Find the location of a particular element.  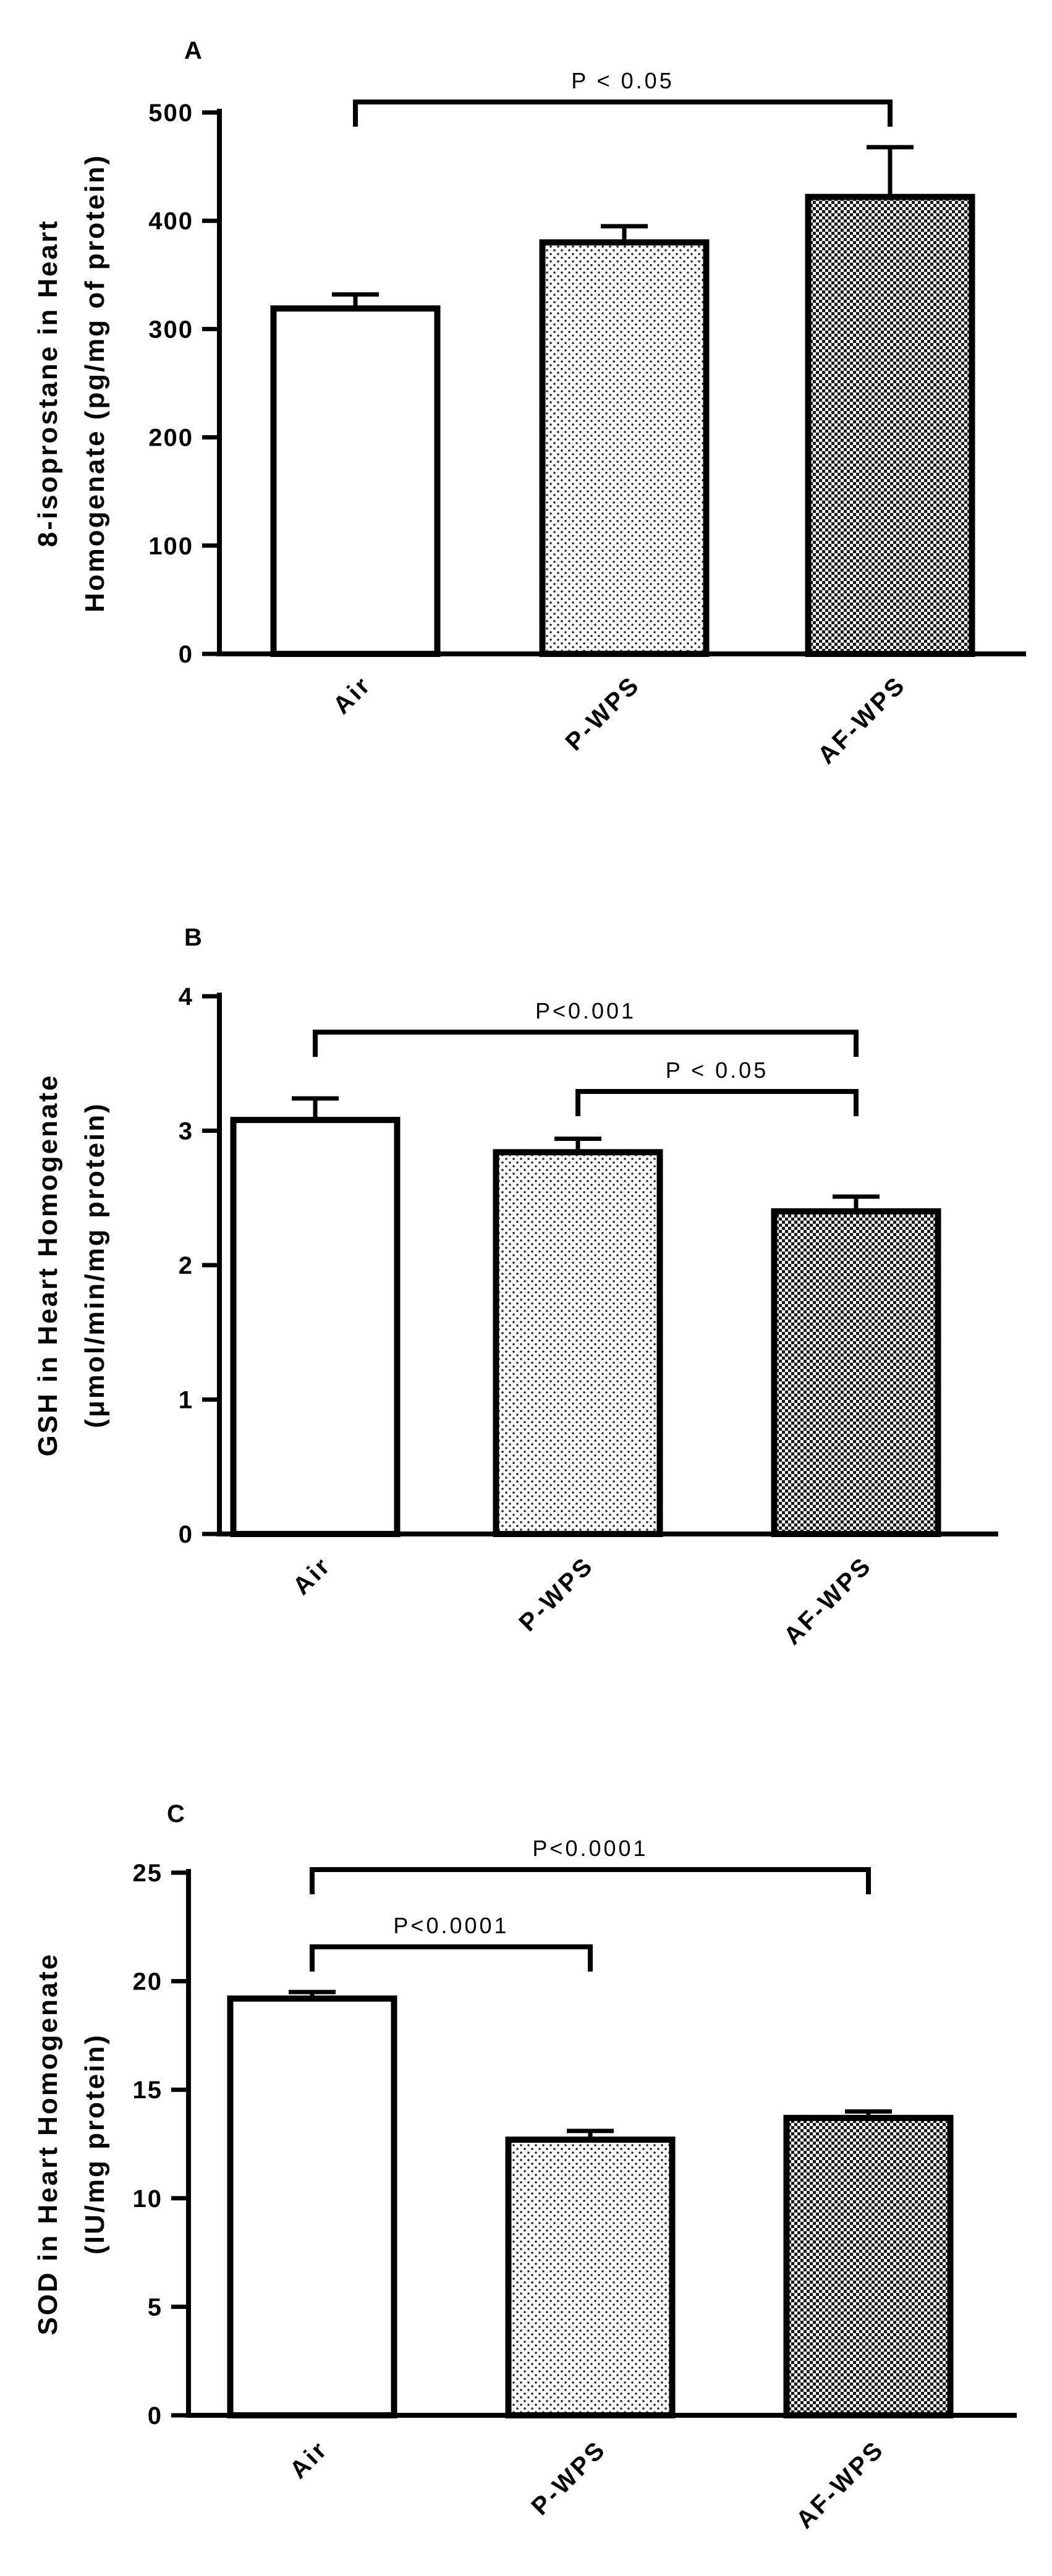

y-tick-label: 200 is located at coordinates (170, 438).